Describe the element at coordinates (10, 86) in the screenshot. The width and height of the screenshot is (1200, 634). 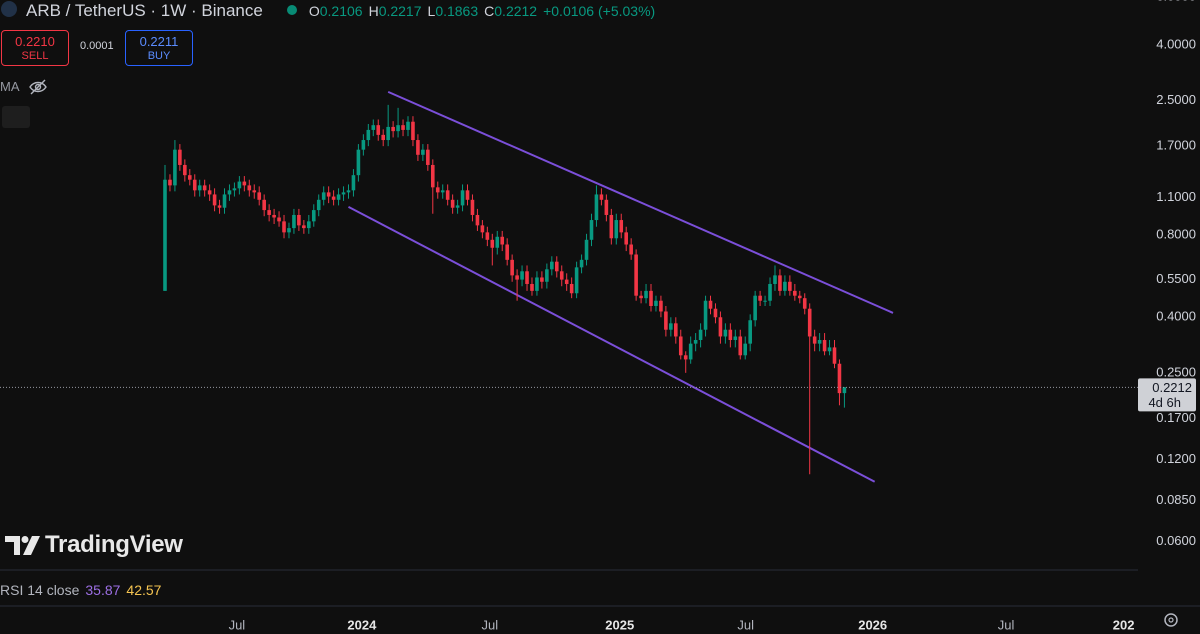
I see `ma-indicator: MA` at that location.